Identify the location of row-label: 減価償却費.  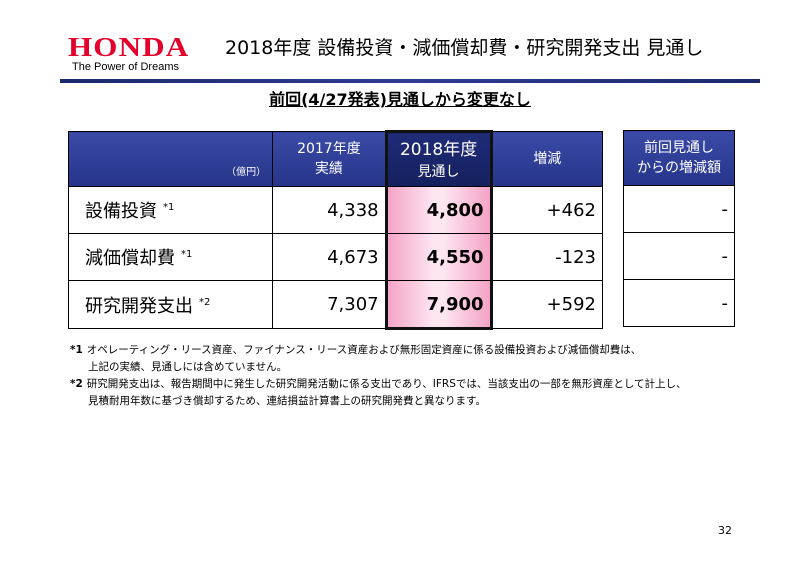
(130, 258).